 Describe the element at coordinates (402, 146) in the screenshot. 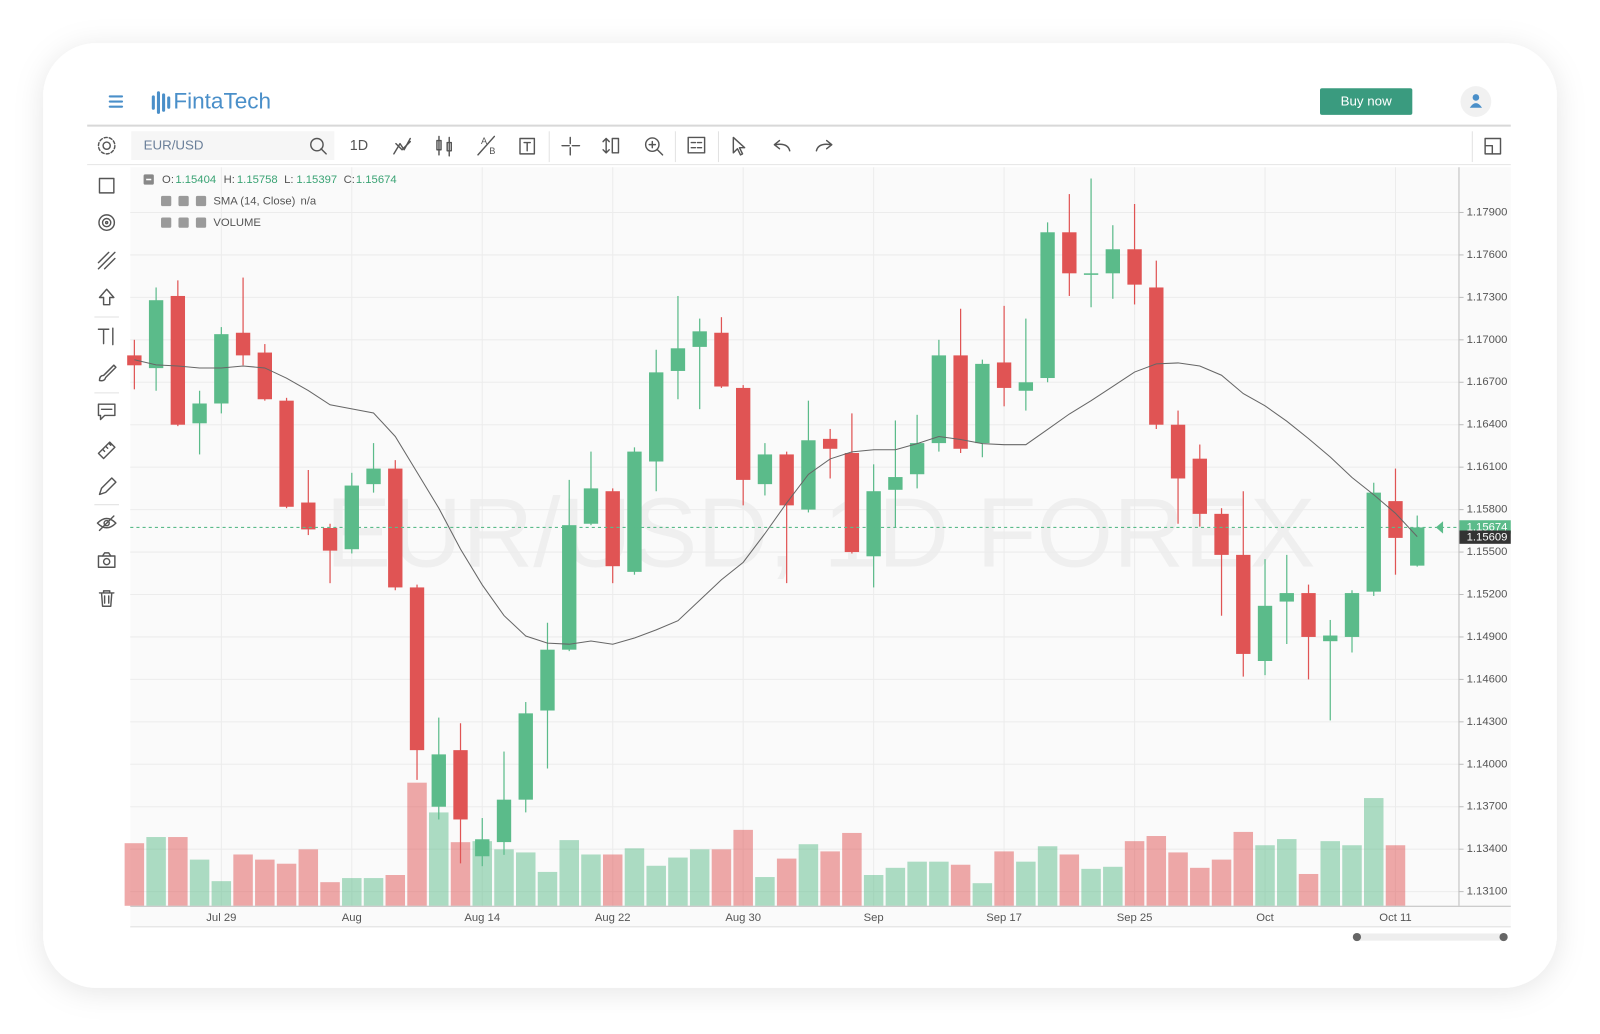

I see `indicators-button` at that location.